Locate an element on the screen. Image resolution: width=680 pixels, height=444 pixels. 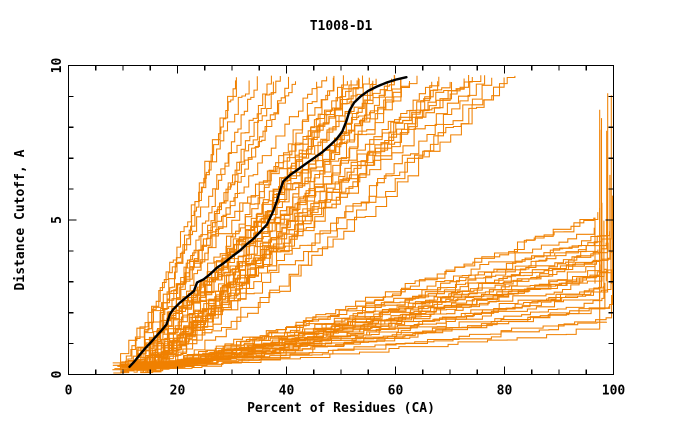
margin-mask-top is located at coordinates (340, 32).